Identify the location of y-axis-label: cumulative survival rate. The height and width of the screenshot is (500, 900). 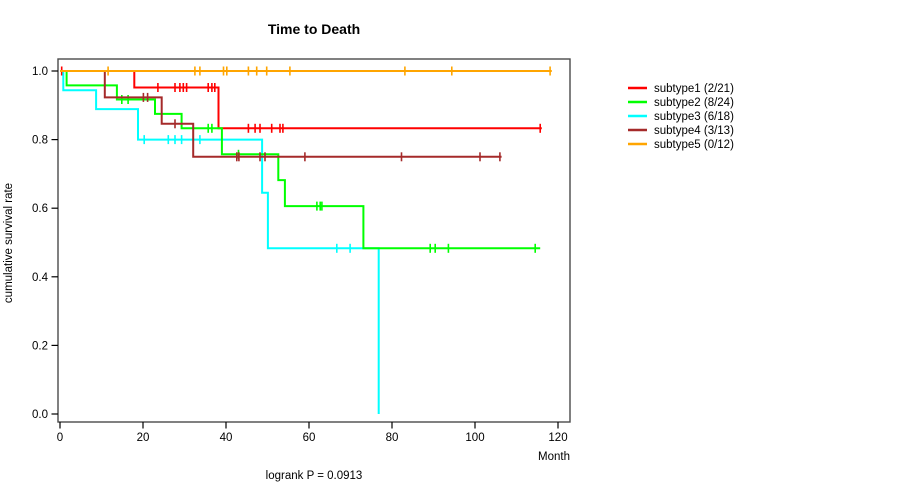
(9, 243).